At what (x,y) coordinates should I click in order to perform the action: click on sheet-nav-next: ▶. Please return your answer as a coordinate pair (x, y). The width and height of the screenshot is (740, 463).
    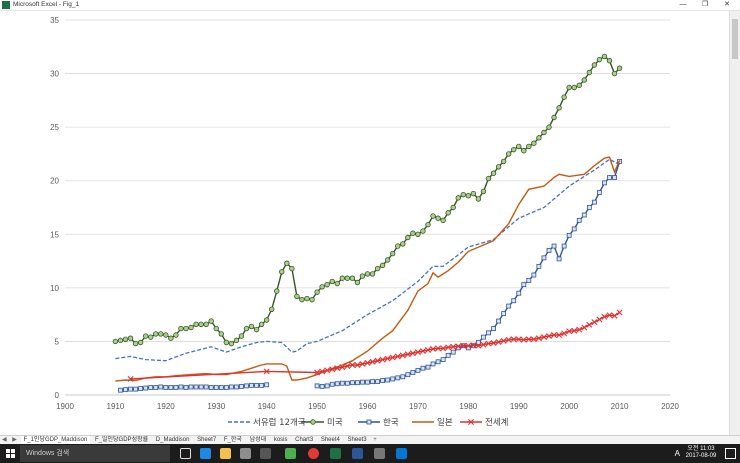
    Looking at the image, I should click on (14, 440).